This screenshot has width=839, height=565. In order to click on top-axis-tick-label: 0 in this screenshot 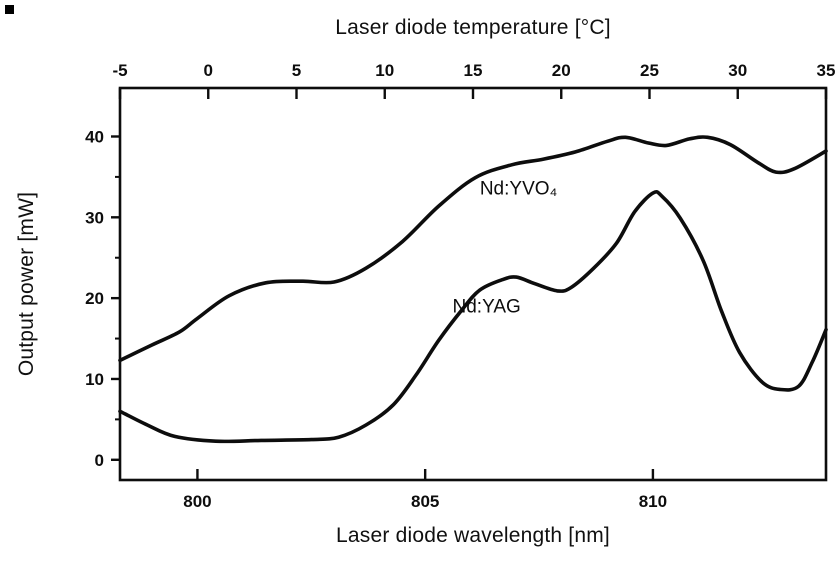, I will do `click(208, 70)`.